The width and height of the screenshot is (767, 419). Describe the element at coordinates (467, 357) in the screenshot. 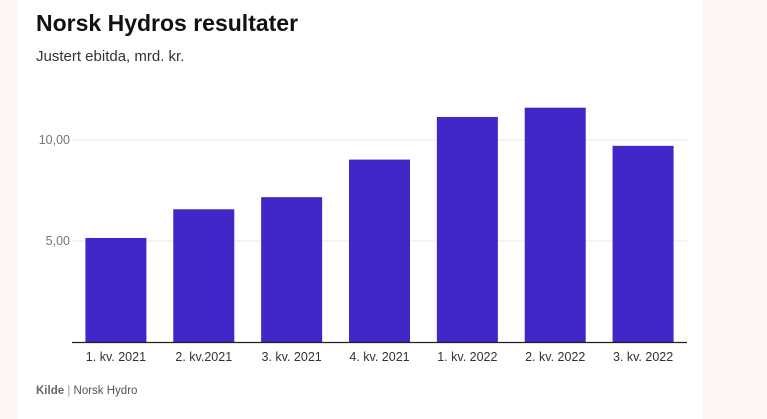

I see `x-tick-label: 1. kv. 2022` at that location.